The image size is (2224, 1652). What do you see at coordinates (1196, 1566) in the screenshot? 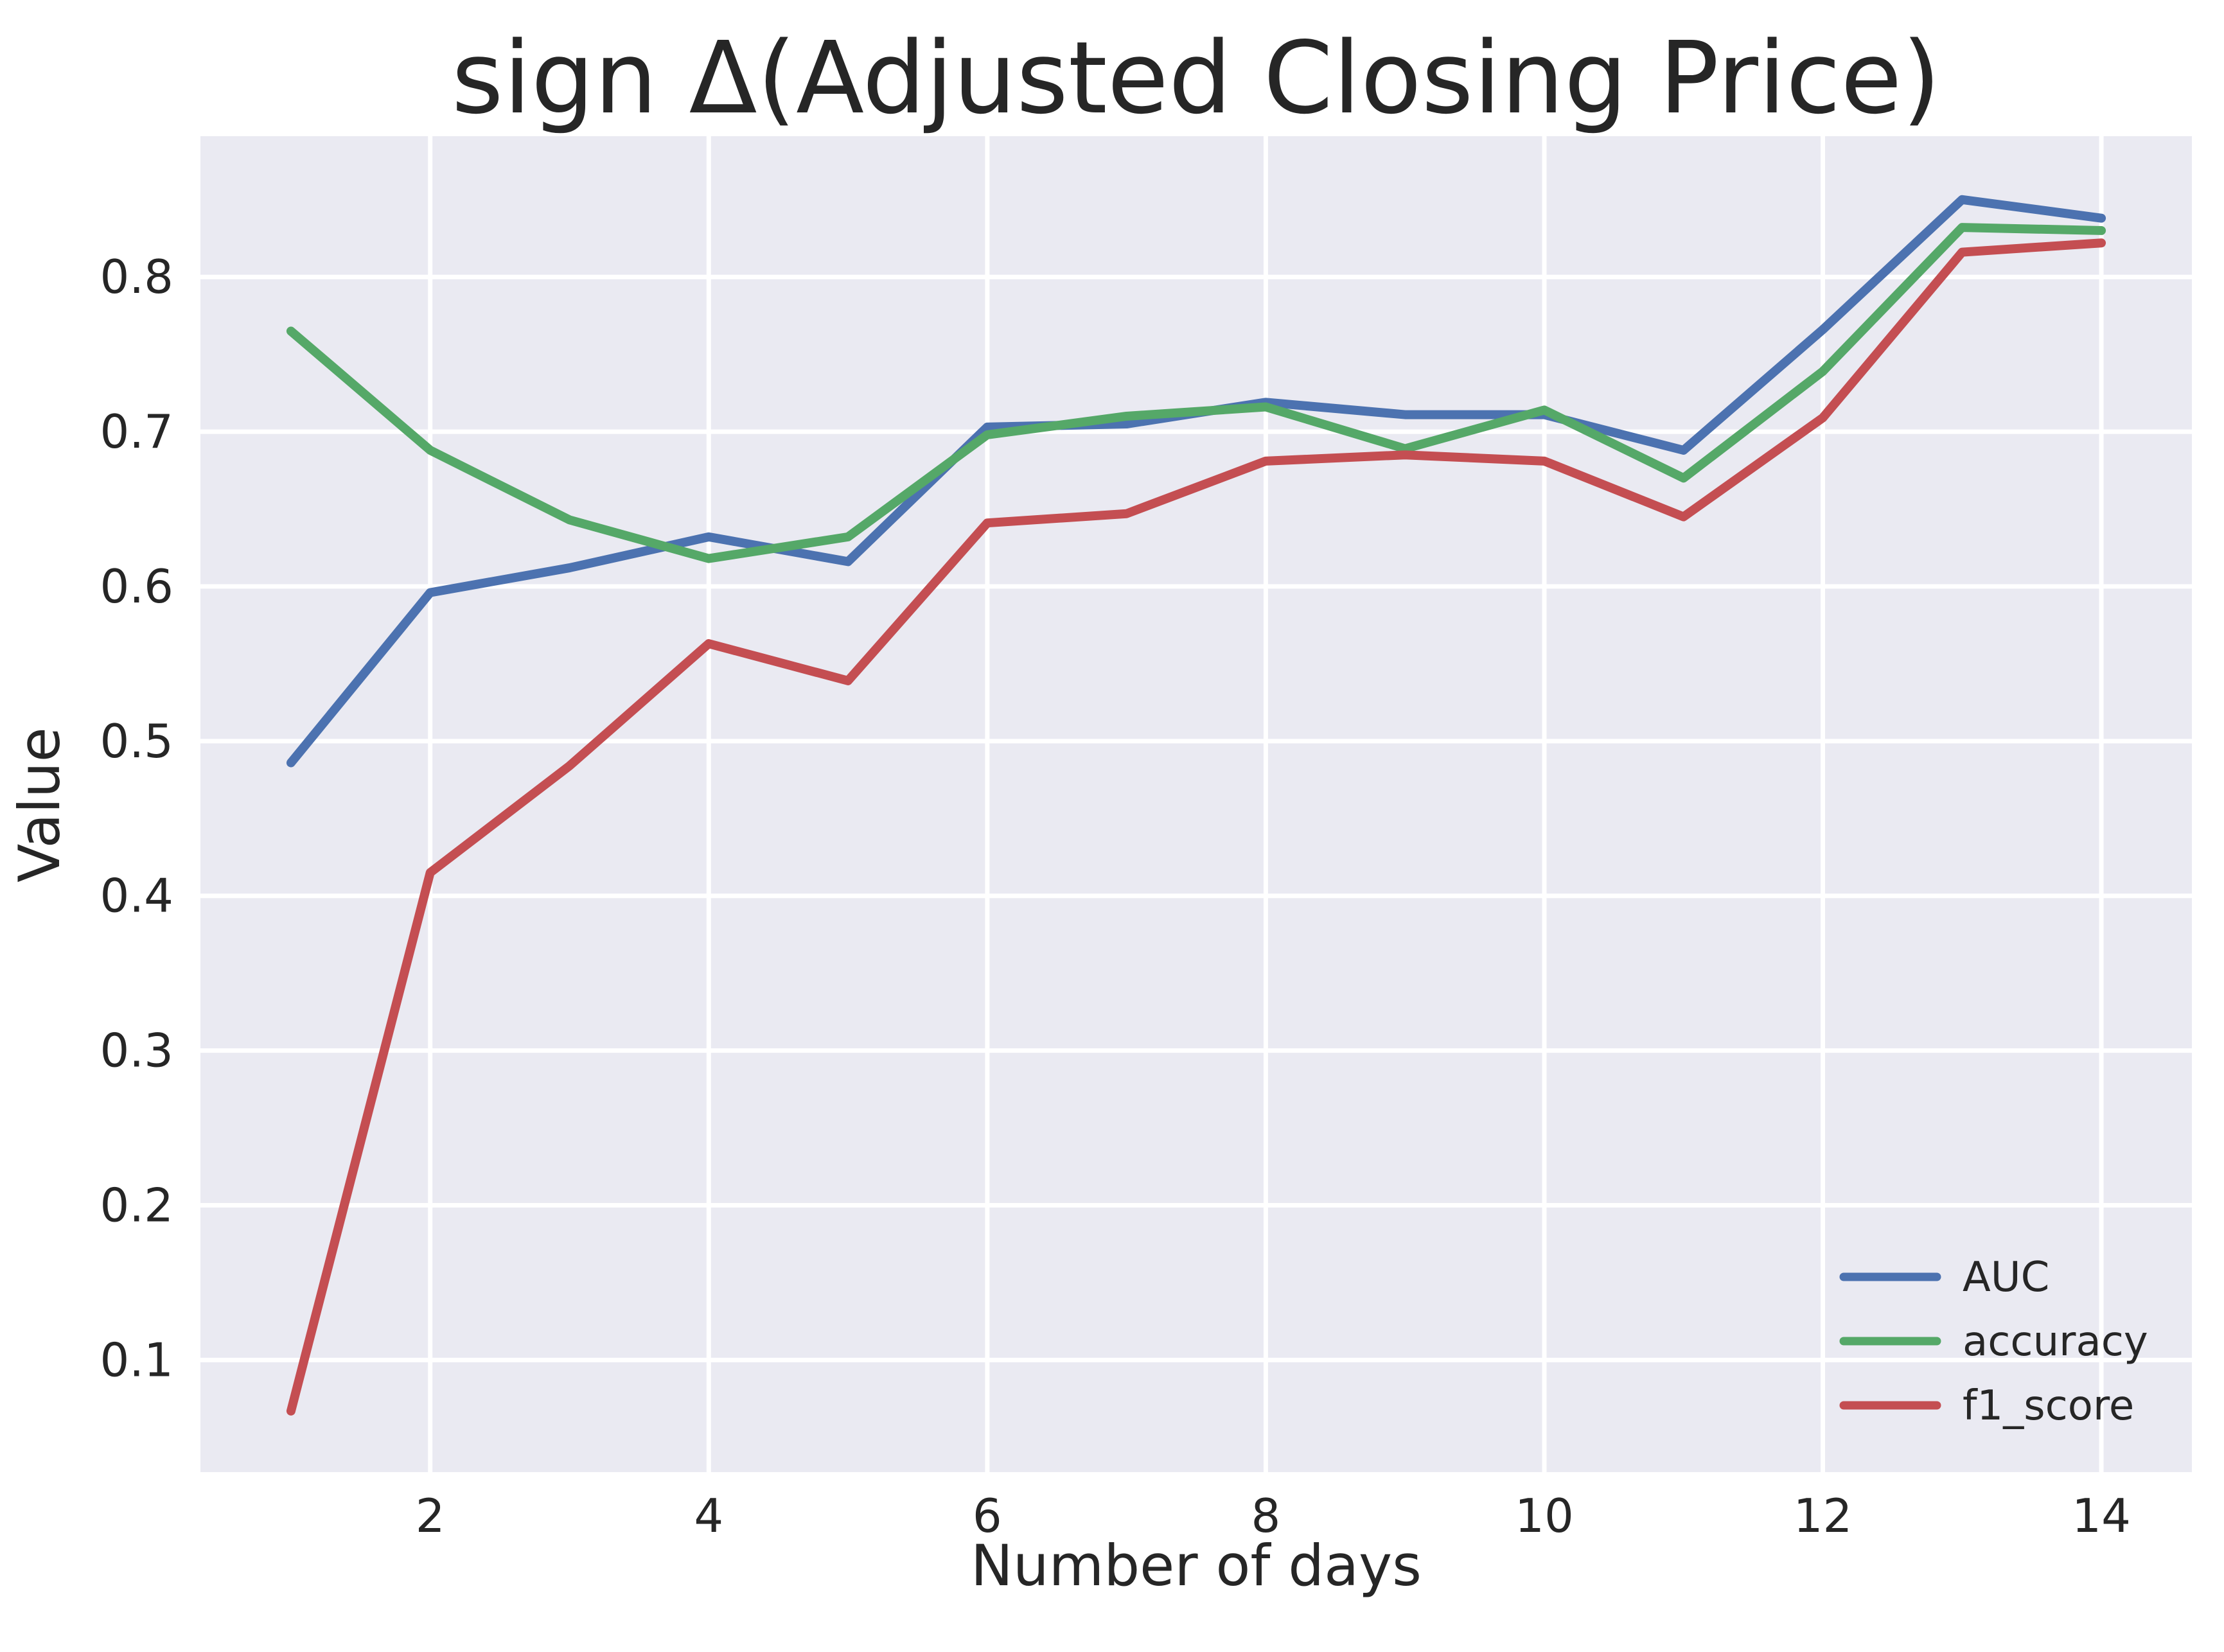
I see `x-axis-label: Number of days` at bounding box center [1196, 1566].